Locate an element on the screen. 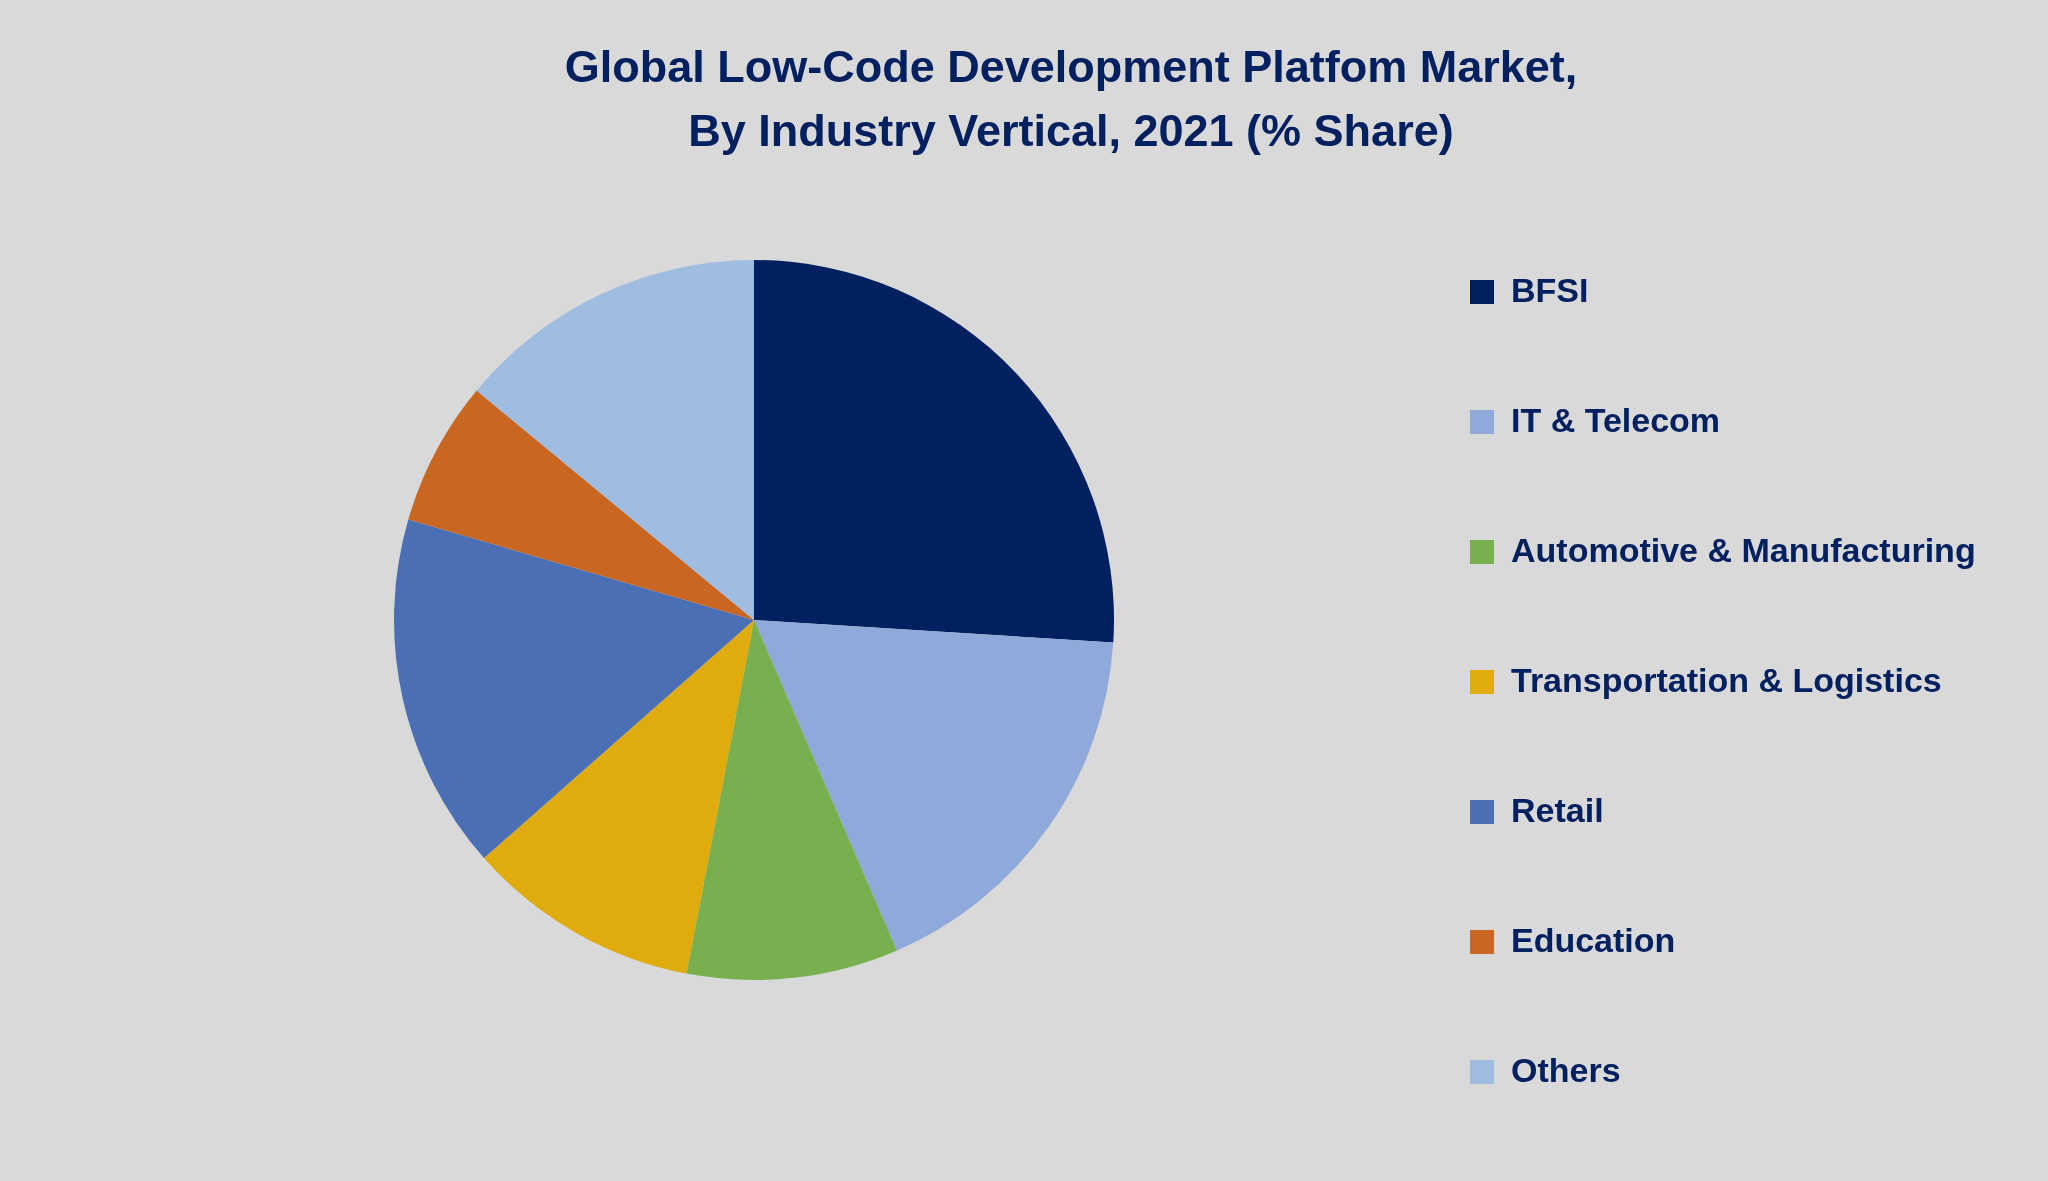  legend-label: IT & Telecom is located at coordinates (1616, 420).